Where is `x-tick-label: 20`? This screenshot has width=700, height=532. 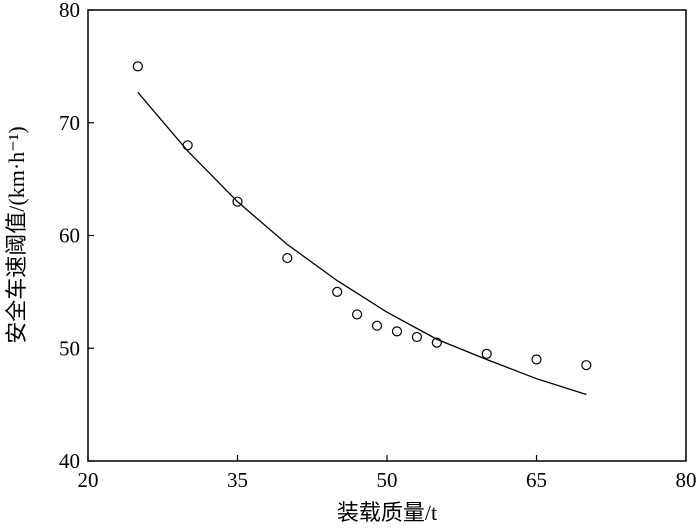
x-tick-label: 20 is located at coordinates (88, 480).